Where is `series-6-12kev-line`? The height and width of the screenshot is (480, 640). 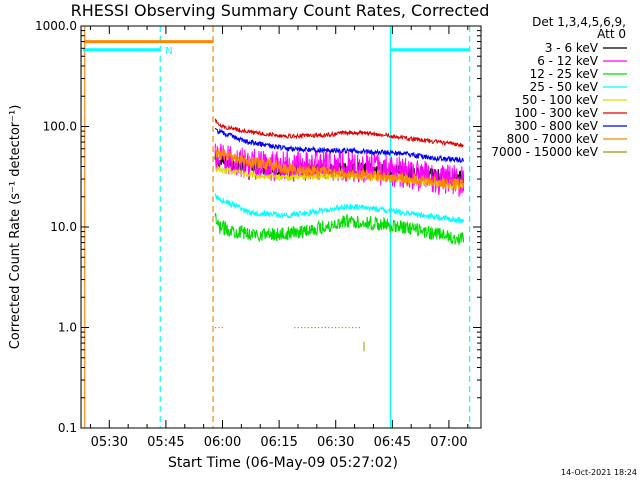
series-6-12kev-line is located at coordinates (339, 170).